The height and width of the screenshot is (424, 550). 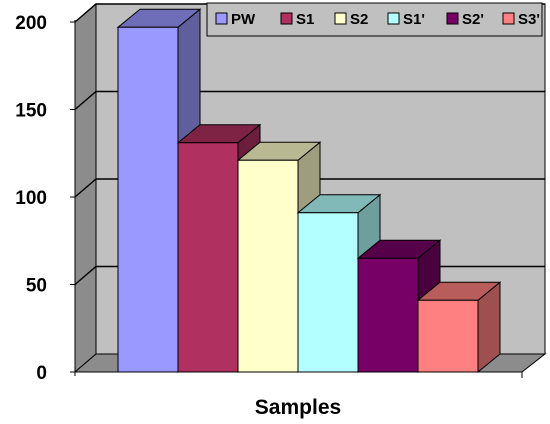 What do you see at coordinates (298, 407) in the screenshot?
I see `x-axis-title: Samples` at bounding box center [298, 407].